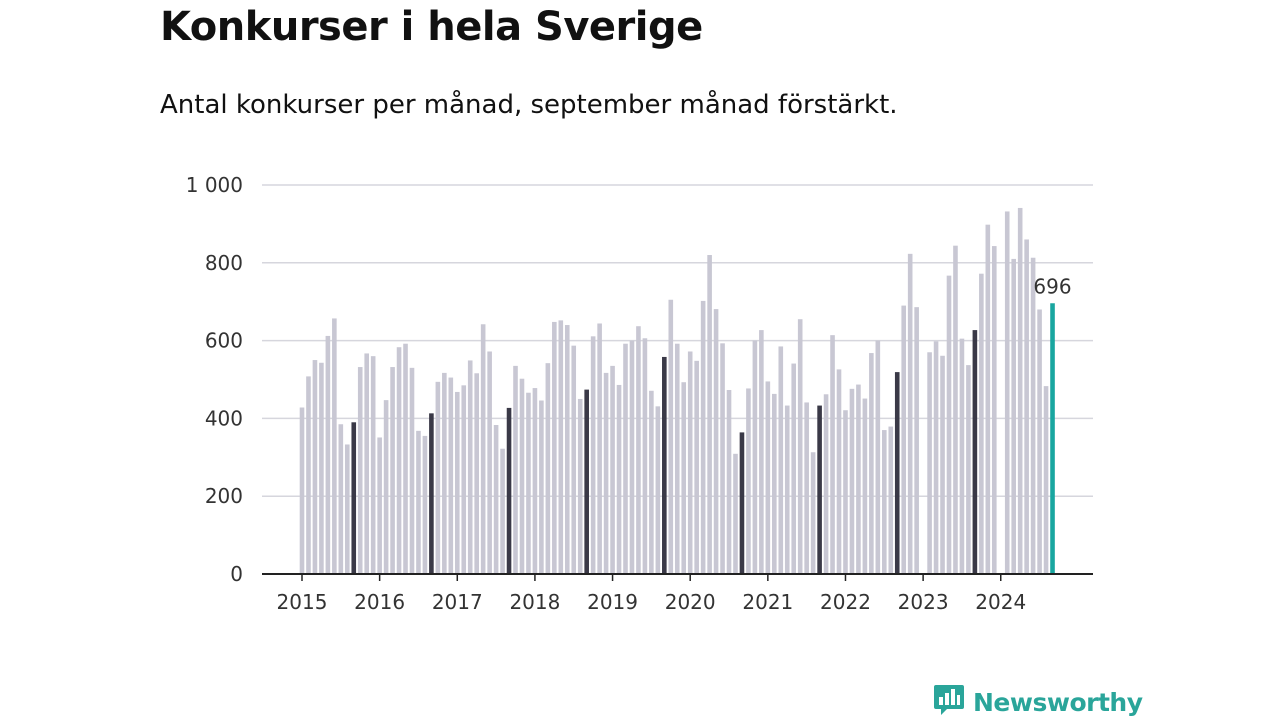 The image size is (1280, 721). What do you see at coordinates (224, 263) in the screenshot?
I see `y-tick-label: 800` at bounding box center [224, 263].